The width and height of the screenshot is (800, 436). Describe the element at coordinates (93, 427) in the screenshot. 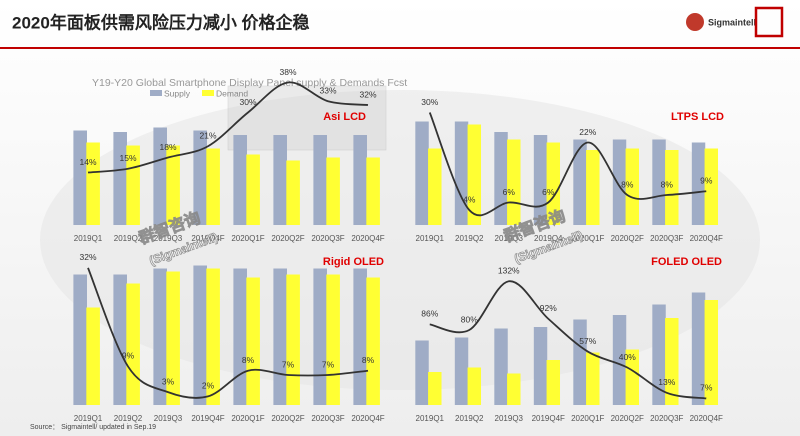

I see `source-note: Source： Sigmaintell/ updated in Sep.19` at that location.